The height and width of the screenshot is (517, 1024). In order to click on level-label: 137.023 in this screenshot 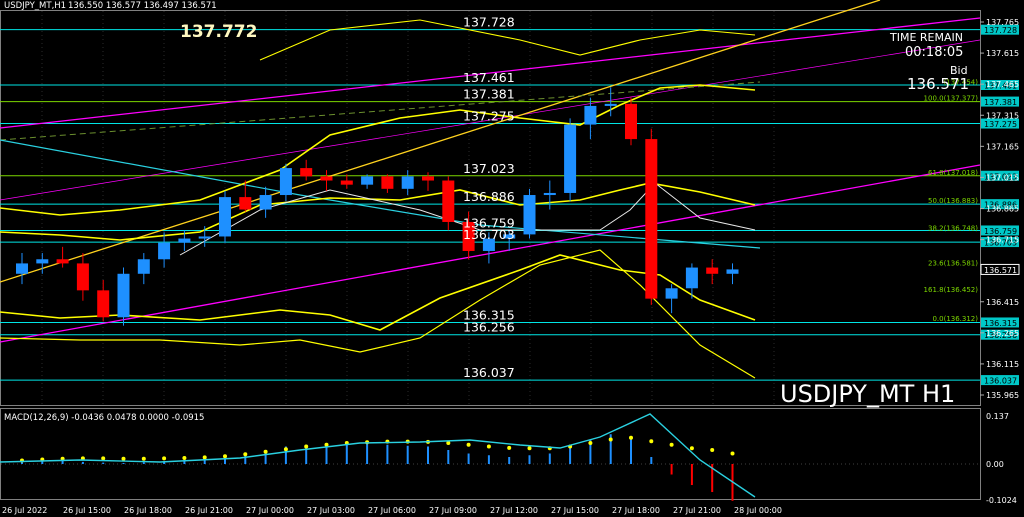, I will do `click(489, 168)`.